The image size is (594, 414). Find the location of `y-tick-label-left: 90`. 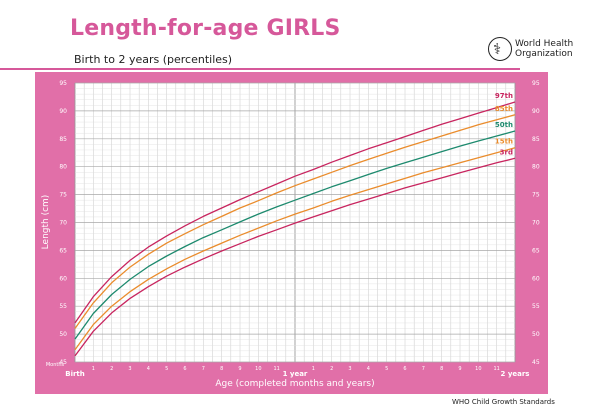

y-tick-label-left: 90 is located at coordinates (63, 111).